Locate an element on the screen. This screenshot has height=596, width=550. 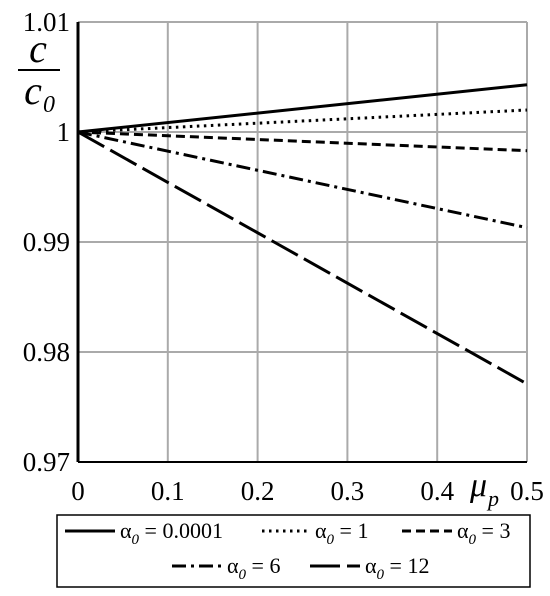
legend-label: α0 = 12 is located at coordinates (397, 568).